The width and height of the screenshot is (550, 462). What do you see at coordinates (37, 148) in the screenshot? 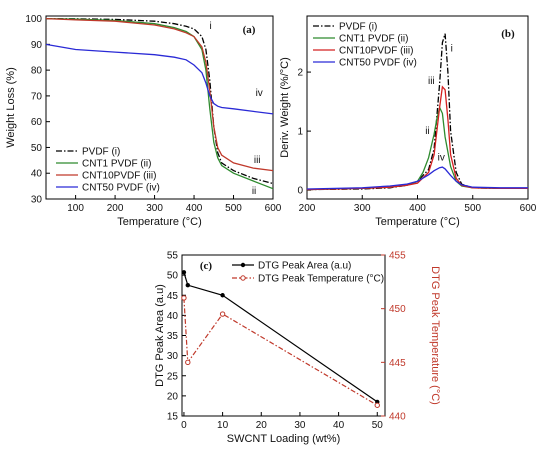
I see `a-y-tick-label: 50` at bounding box center [37, 148].